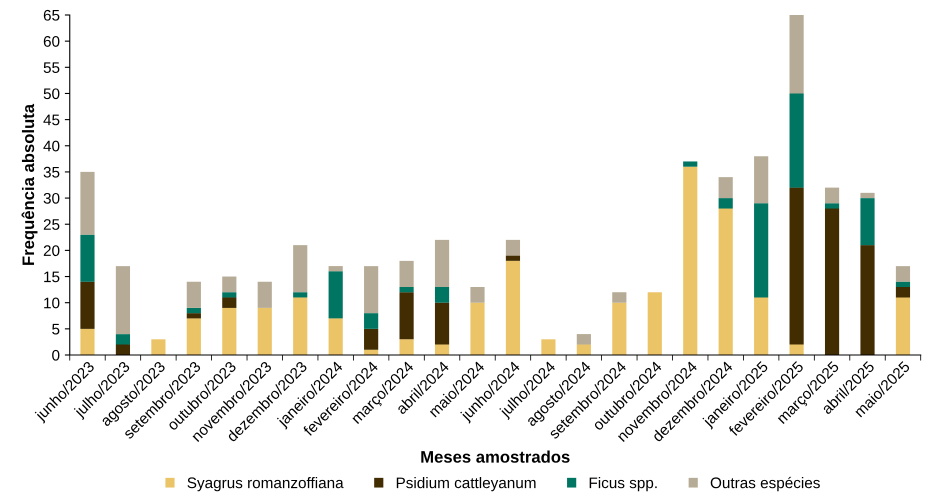  What do you see at coordinates (30, 184) in the screenshot?
I see `y-axis-title: Frequência absoluta` at bounding box center [30, 184].